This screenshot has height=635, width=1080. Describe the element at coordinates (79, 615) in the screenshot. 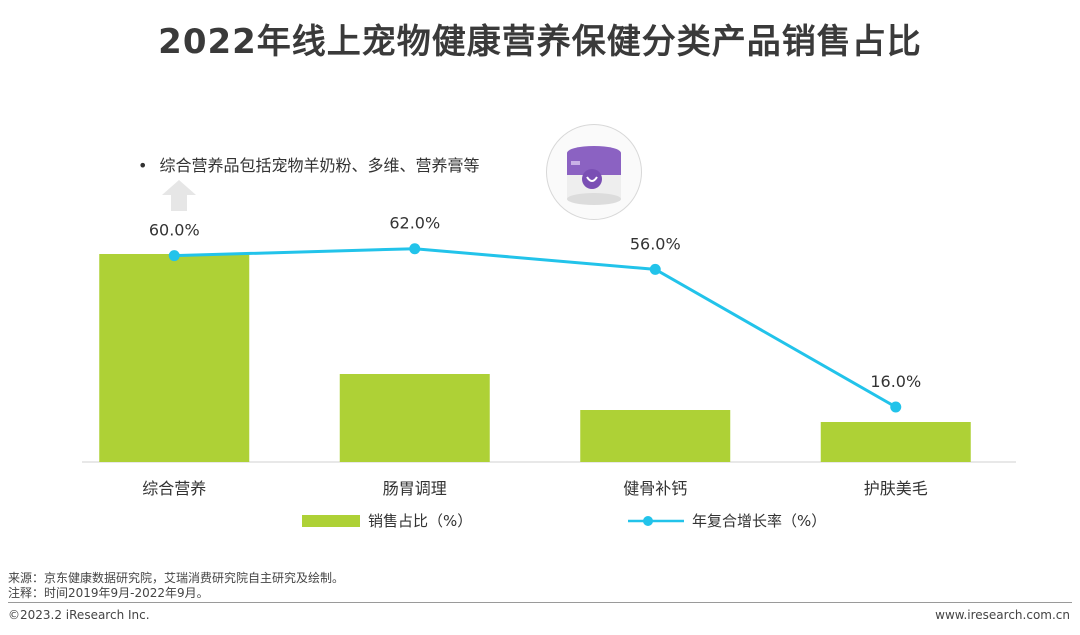

I see `footer-copyright: ©2023.2 iResearch Inc.` at that location.